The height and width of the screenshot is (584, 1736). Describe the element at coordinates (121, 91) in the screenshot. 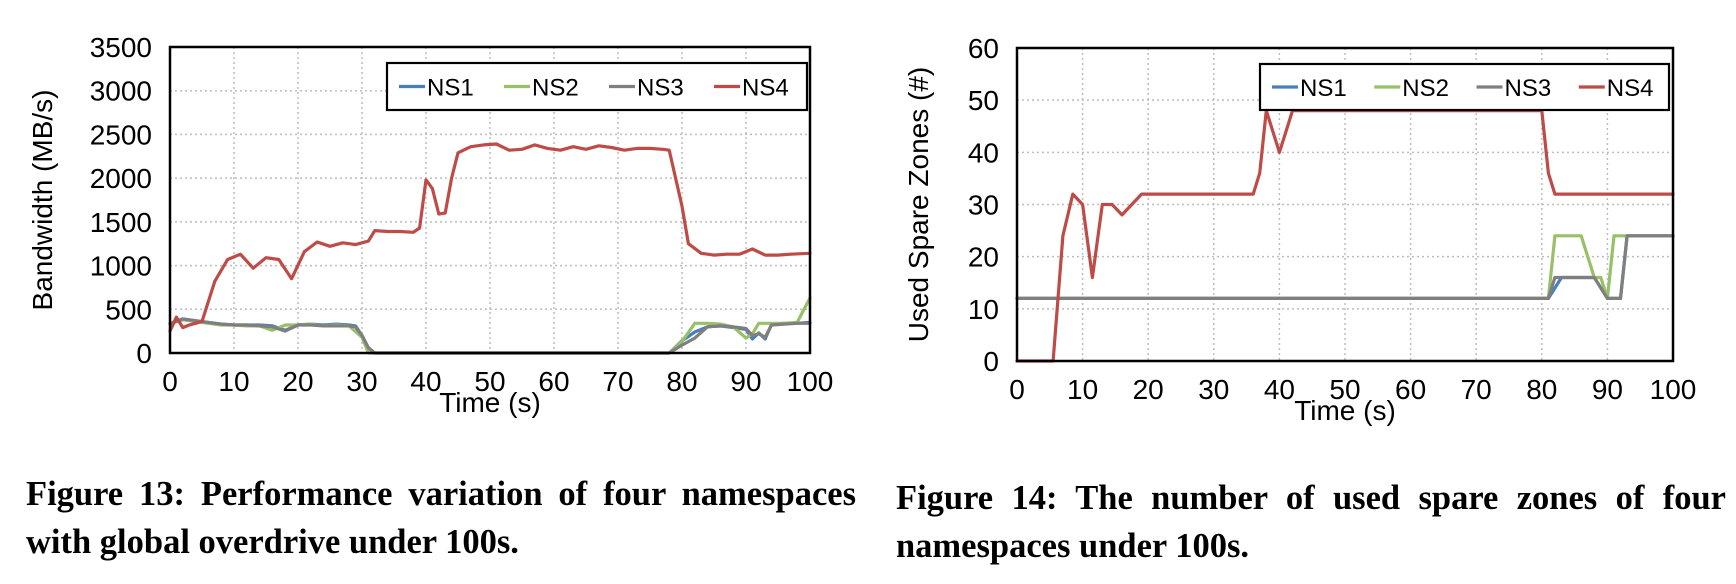

I see `y-tick-label: 3000` at that location.